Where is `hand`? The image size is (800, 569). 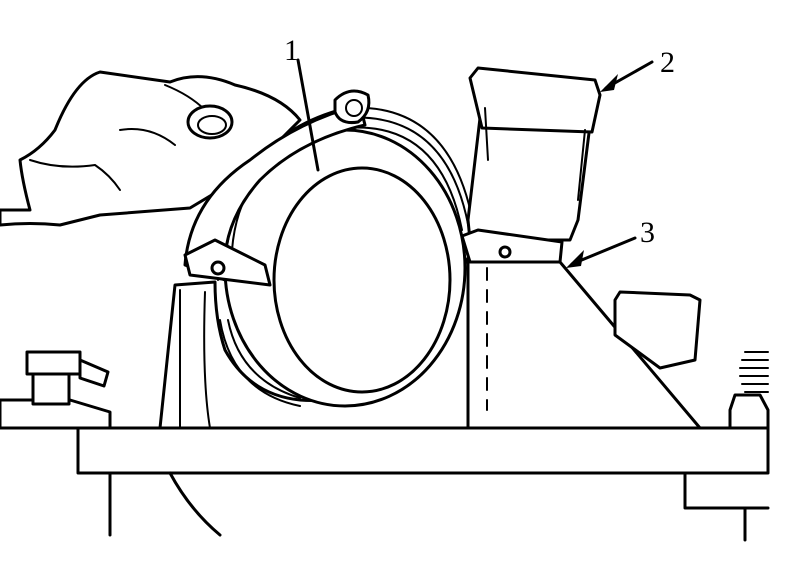 hand is located at coordinates (151, 148).